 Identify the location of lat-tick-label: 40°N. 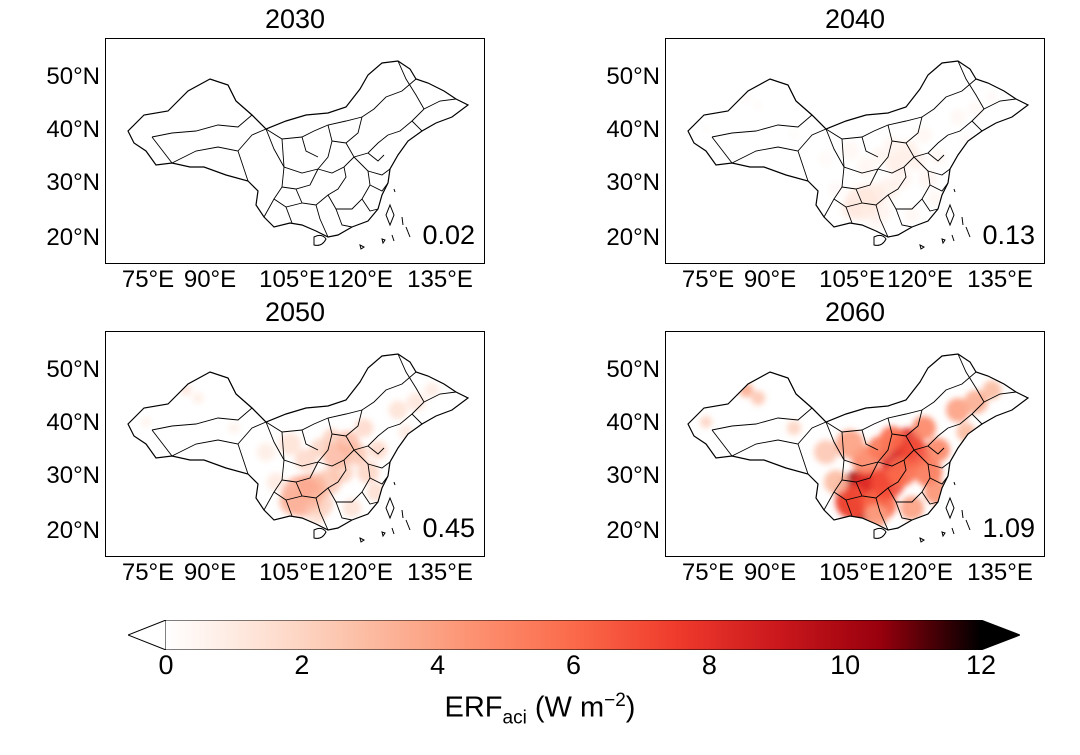
(73, 129).